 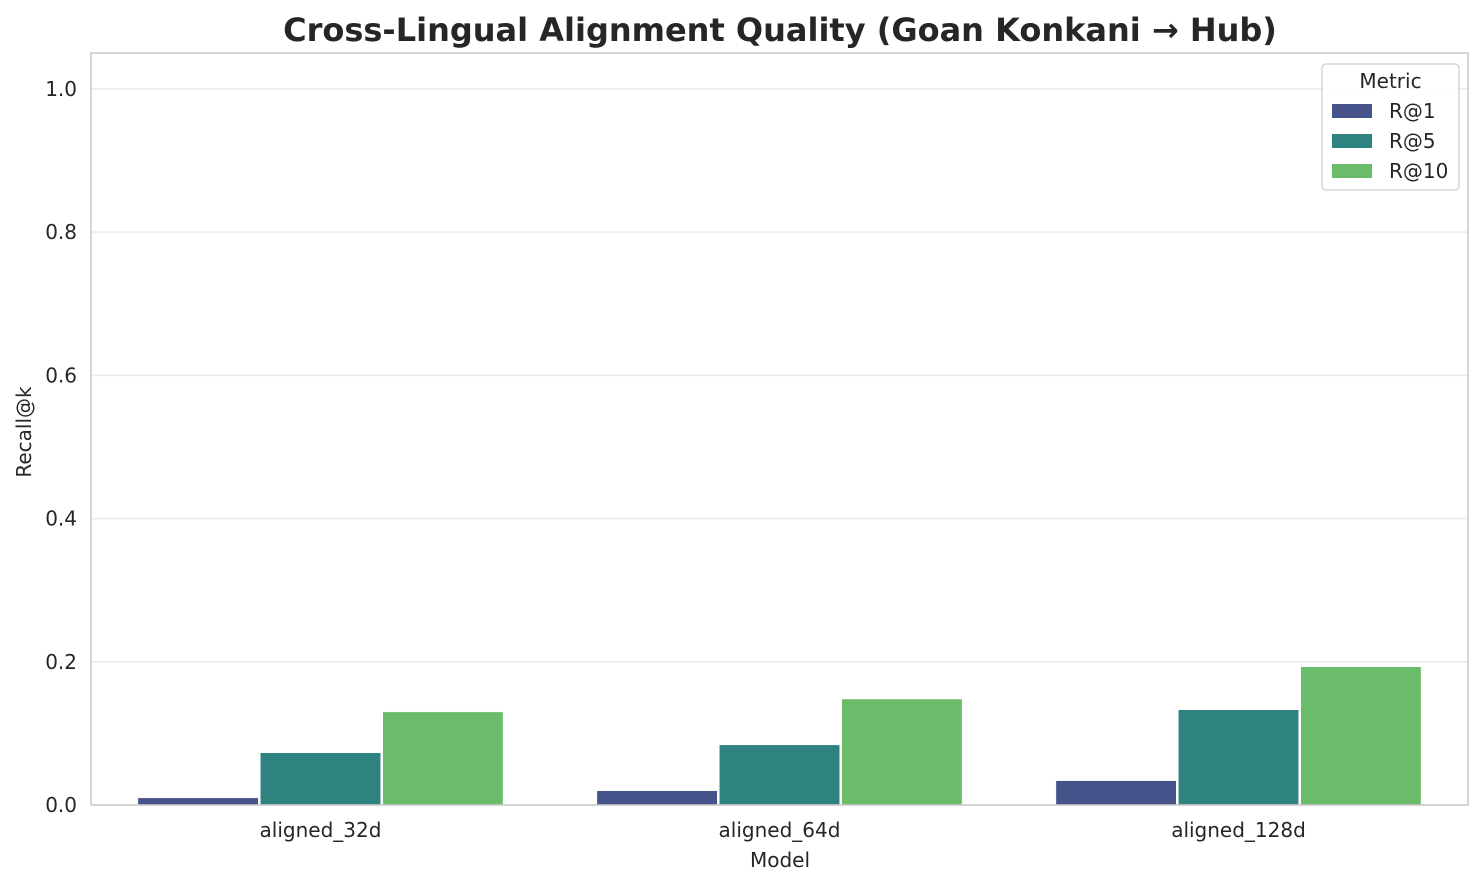 What do you see at coordinates (1238, 757) in the screenshot?
I see `bar-r-5-aligned_128d` at bounding box center [1238, 757].